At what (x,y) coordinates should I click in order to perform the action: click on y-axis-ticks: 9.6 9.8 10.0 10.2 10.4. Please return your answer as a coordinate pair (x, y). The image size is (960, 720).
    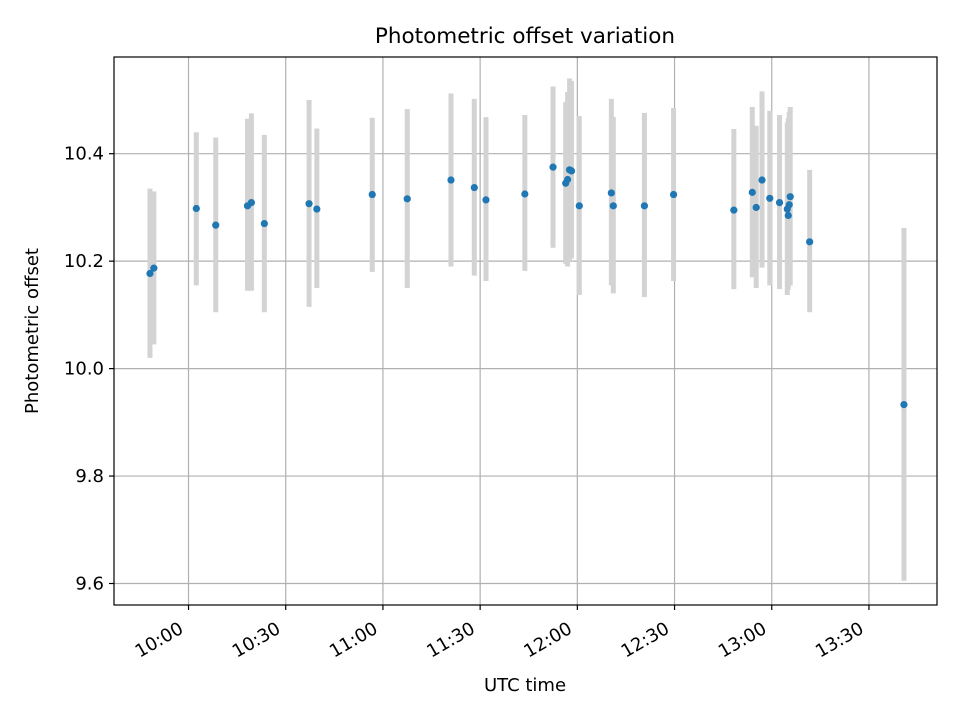
    Looking at the image, I should click on (89, 369).